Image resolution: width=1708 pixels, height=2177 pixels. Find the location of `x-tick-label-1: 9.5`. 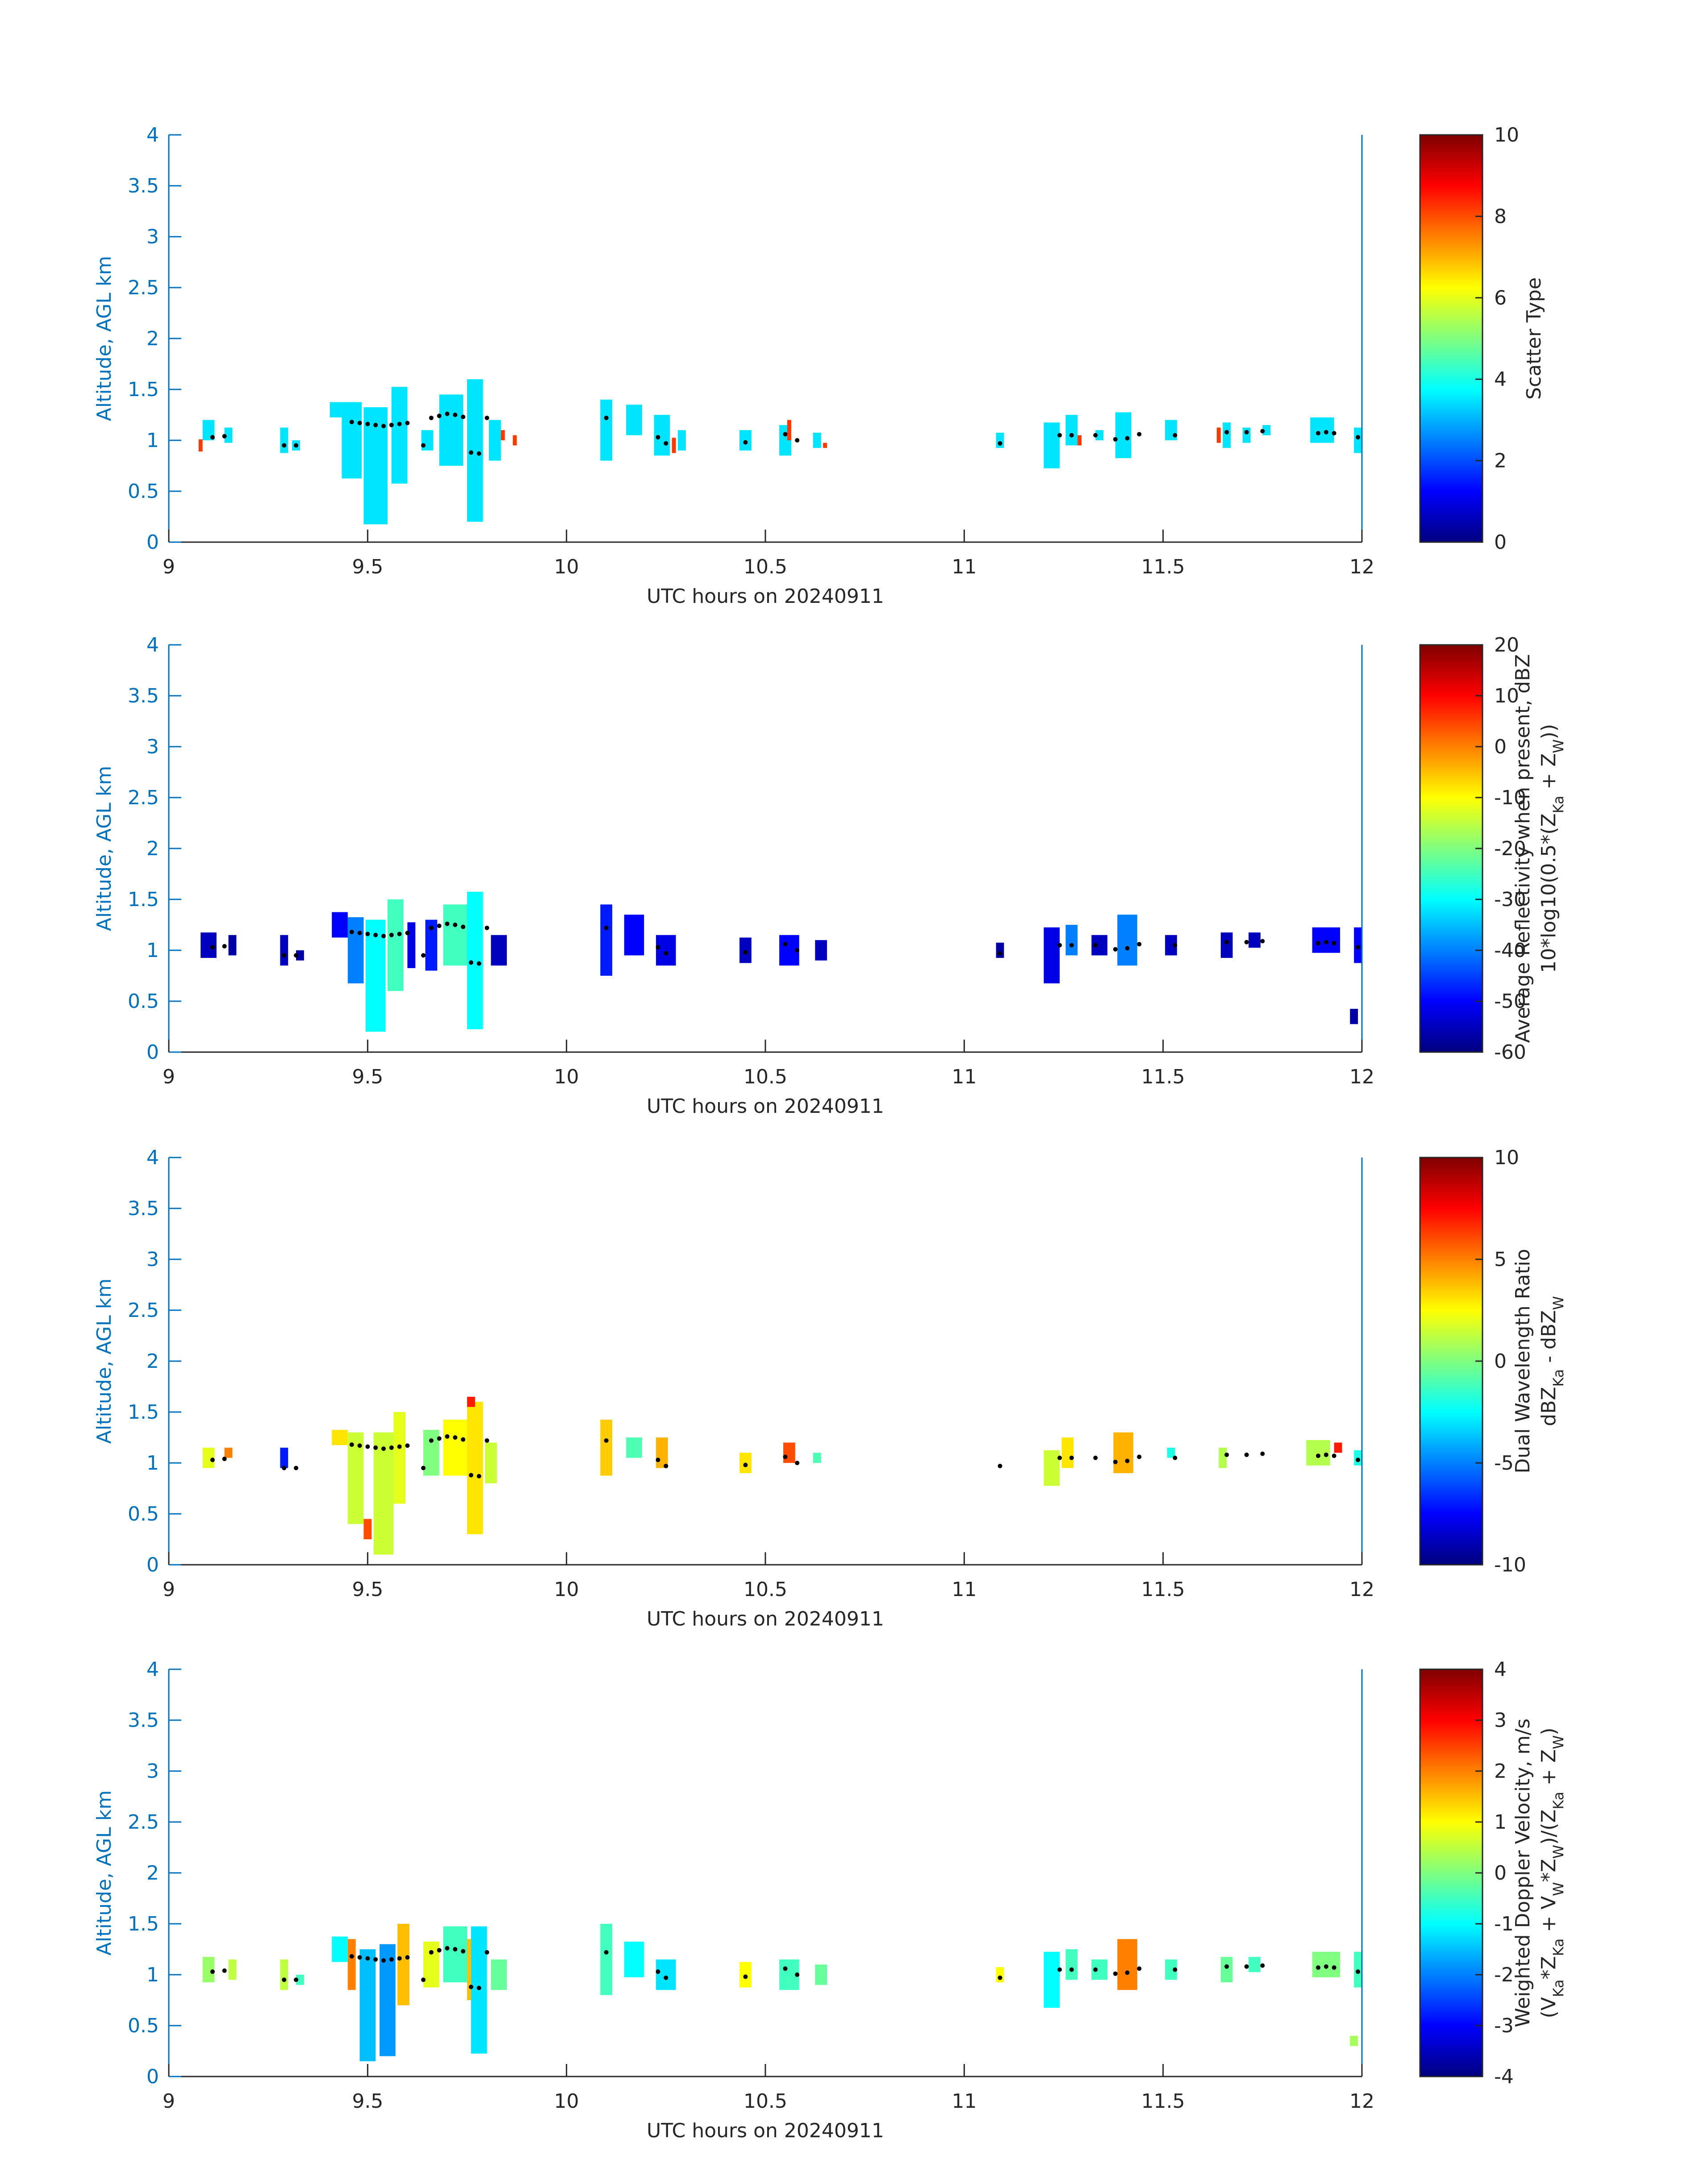

x-tick-label-1: 9.5 is located at coordinates (367, 567).